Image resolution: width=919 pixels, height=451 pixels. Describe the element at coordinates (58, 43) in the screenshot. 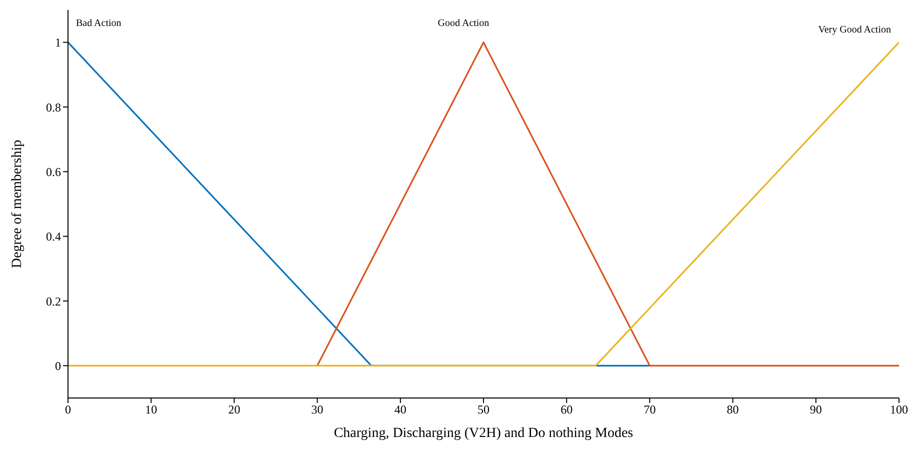

I see `y-tick-label: 1` at that location.